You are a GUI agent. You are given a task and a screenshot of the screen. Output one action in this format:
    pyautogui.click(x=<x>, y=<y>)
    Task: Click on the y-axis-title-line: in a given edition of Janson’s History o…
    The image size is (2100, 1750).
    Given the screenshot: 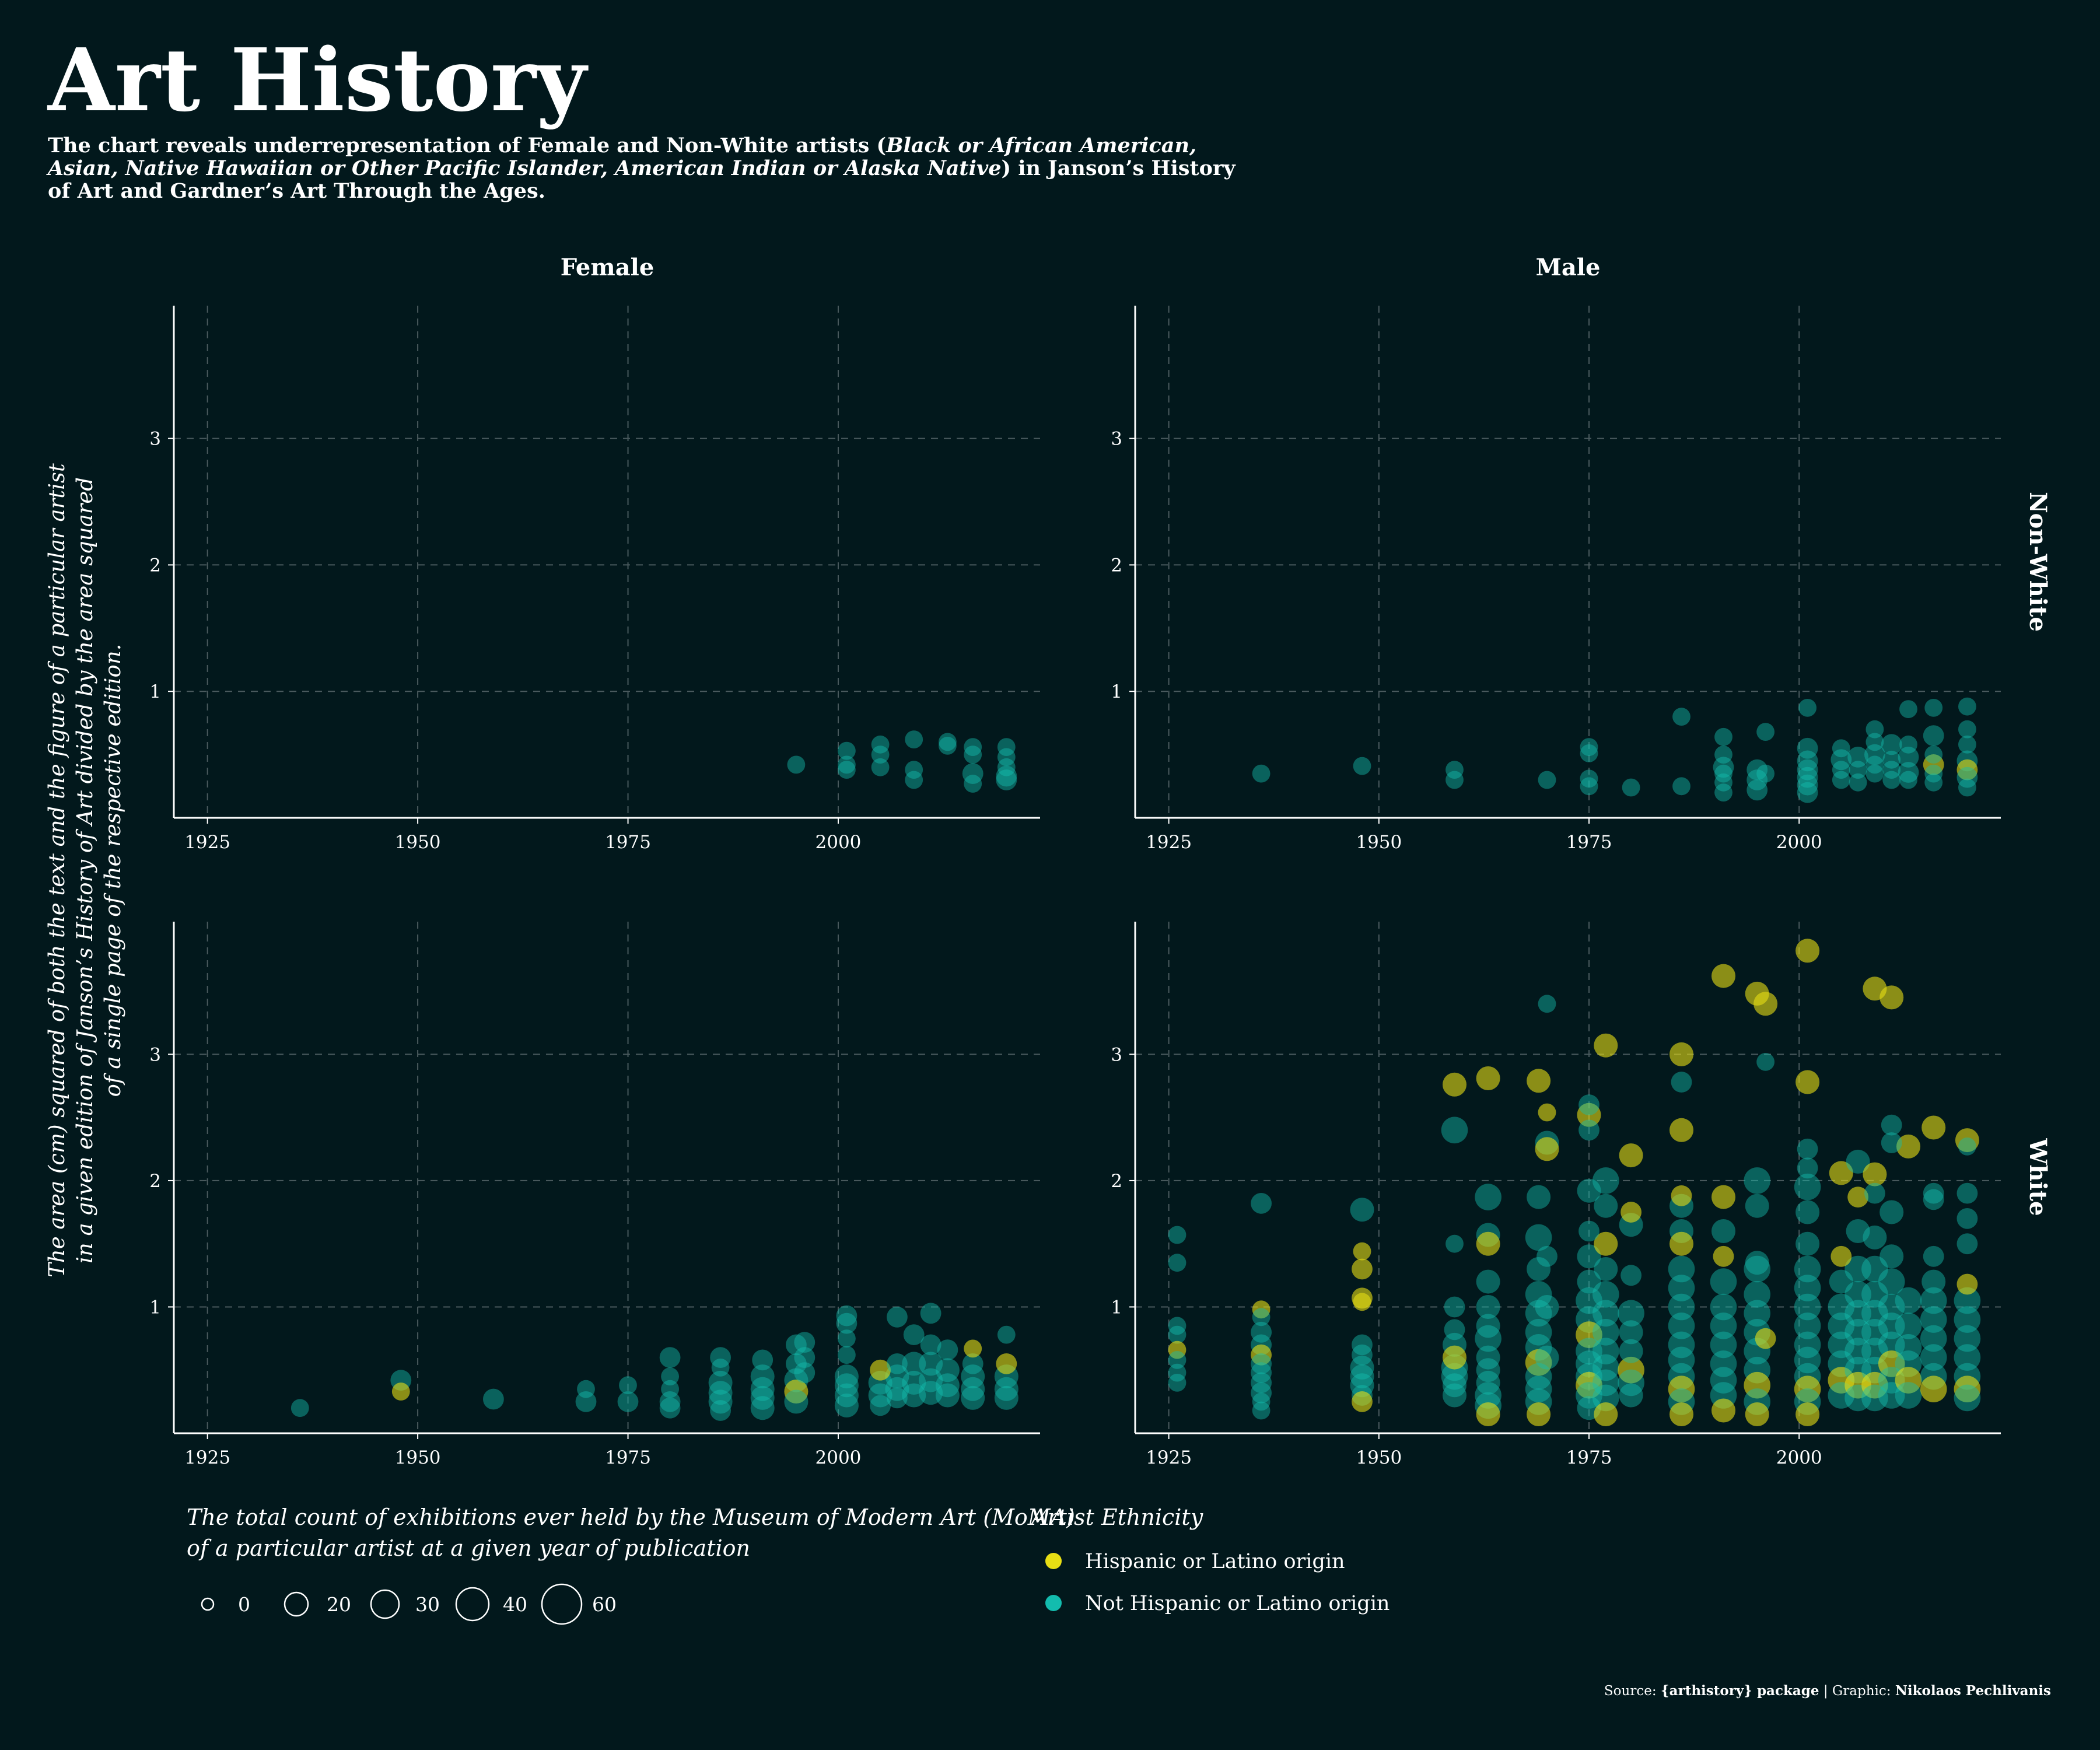 What is the action you would take?
    pyautogui.click(x=85, y=870)
    